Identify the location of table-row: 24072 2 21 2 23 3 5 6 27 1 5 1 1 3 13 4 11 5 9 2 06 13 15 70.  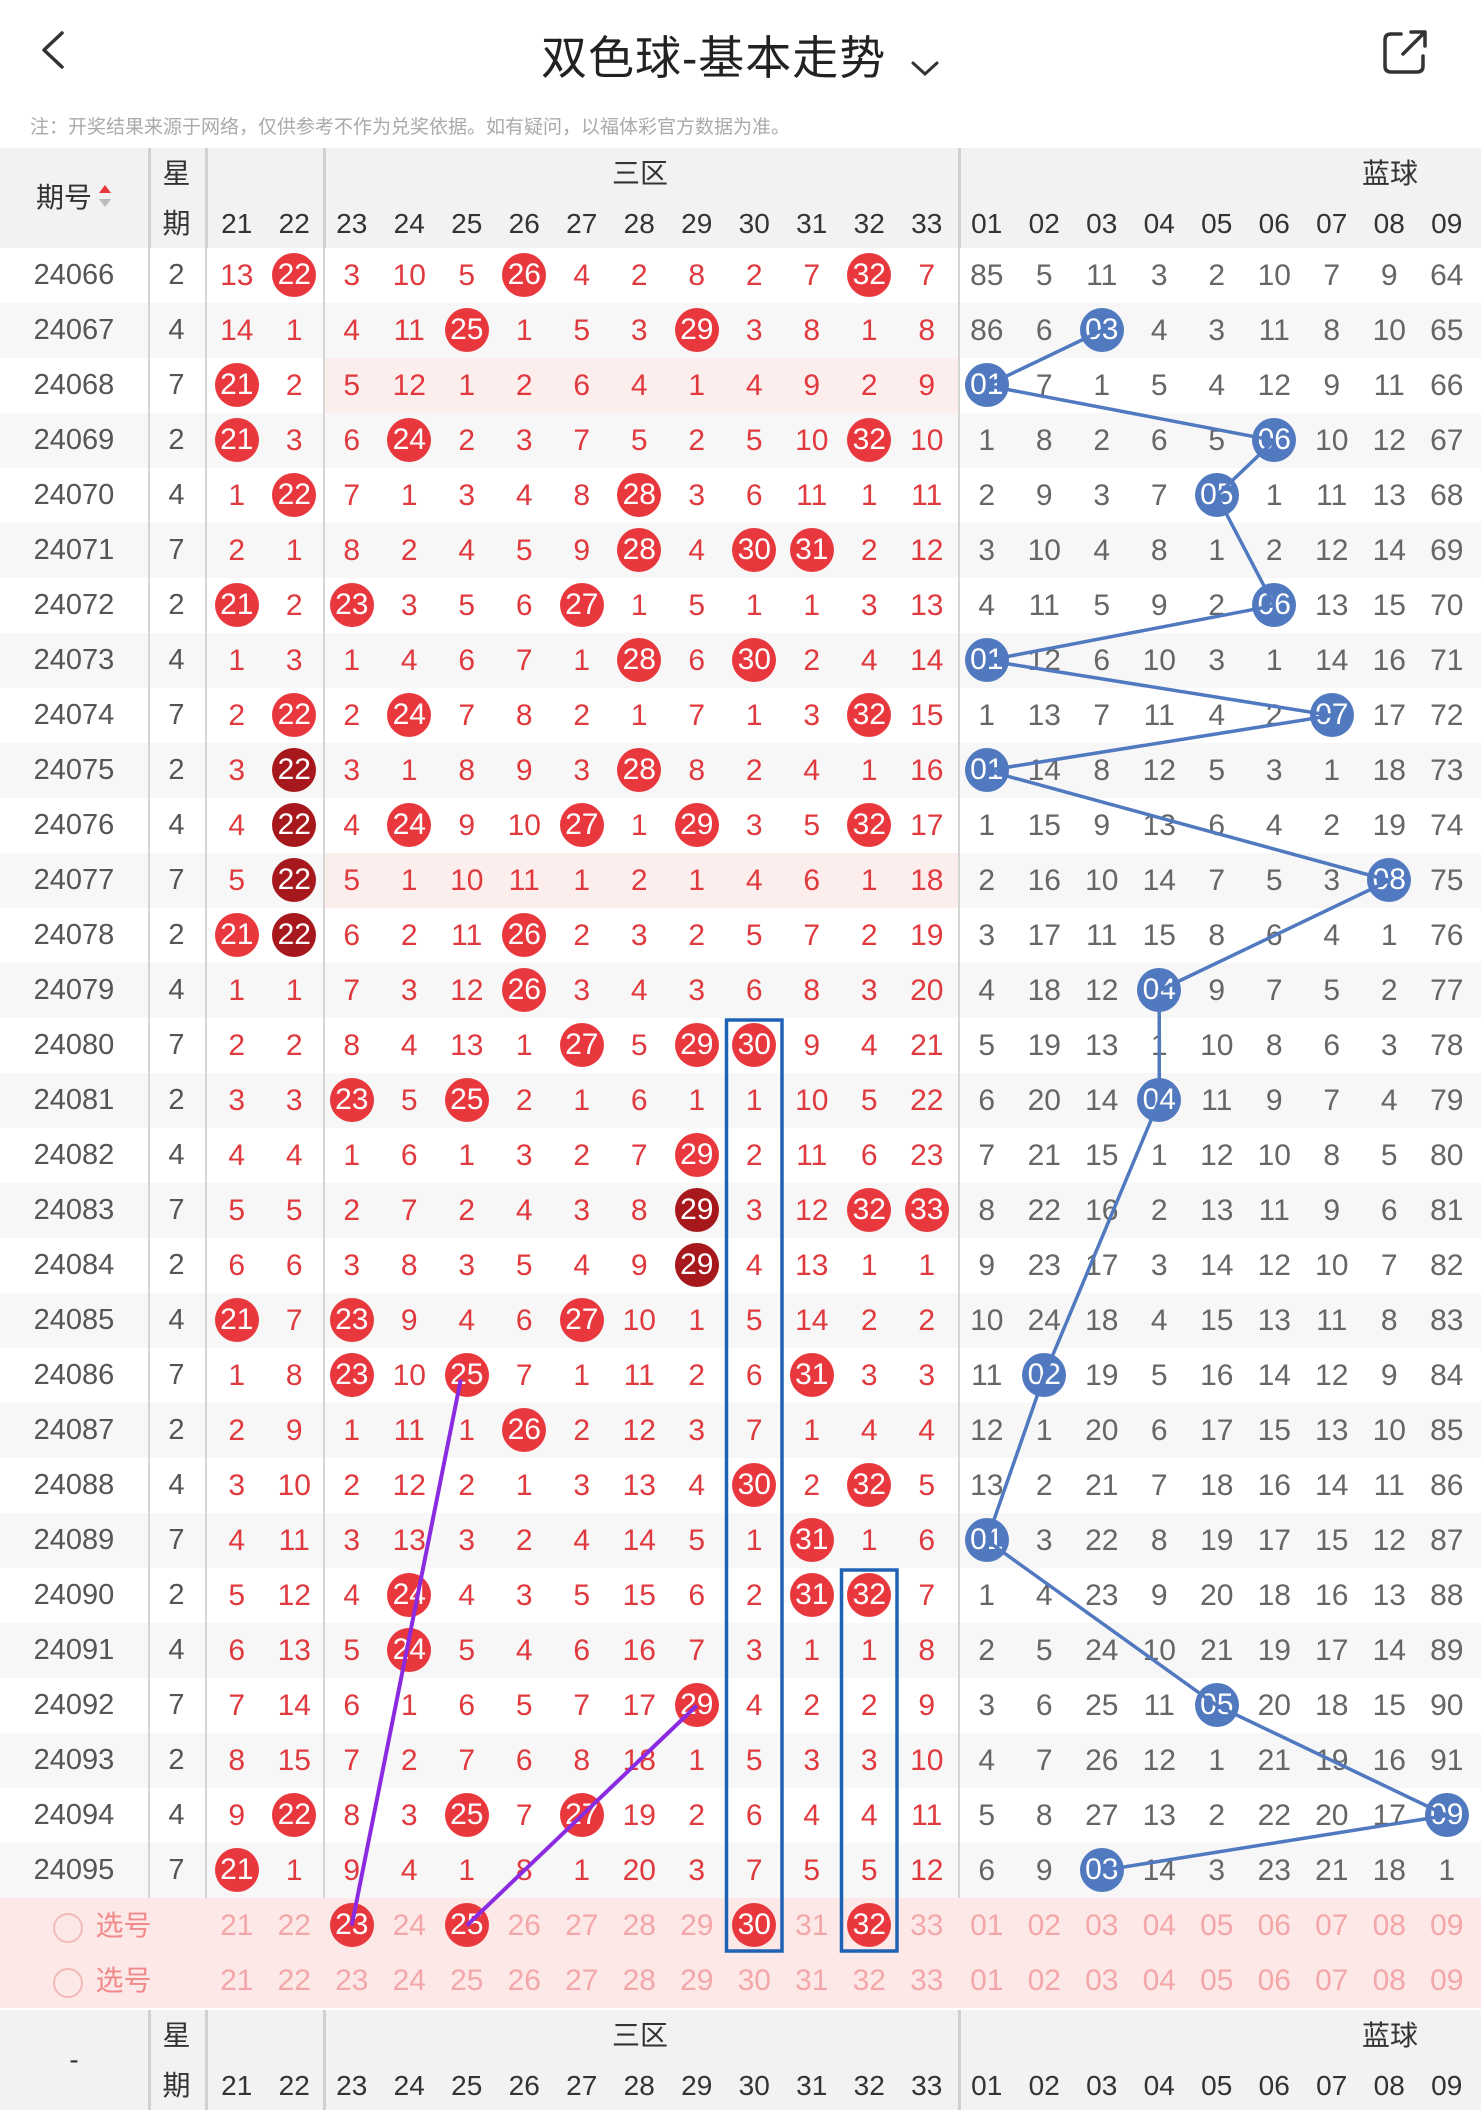
(740, 606).